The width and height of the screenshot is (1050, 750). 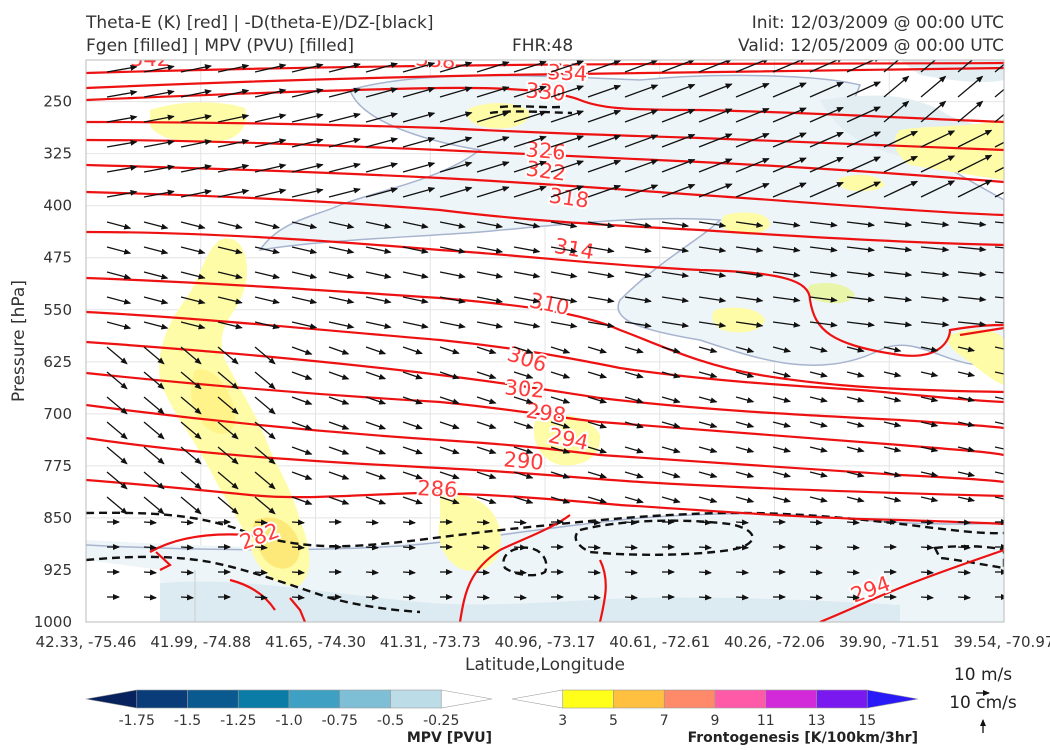 What do you see at coordinates (187, 721) in the screenshot?
I see `colorbar-tick-label: -1.5` at bounding box center [187, 721].